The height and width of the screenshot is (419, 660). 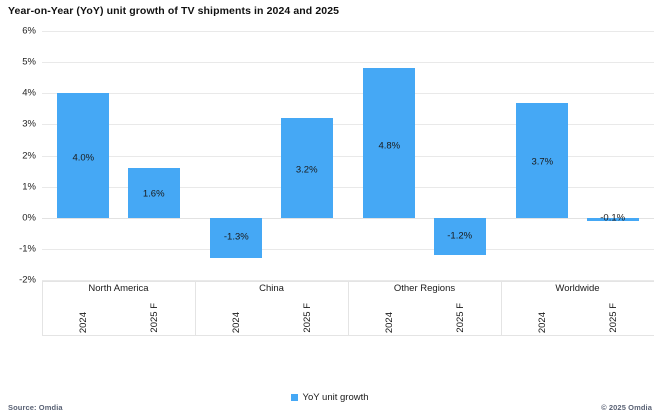 What do you see at coordinates (29, 187) in the screenshot?
I see `y-axis-tick-label: 1%` at bounding box center [29, 187].